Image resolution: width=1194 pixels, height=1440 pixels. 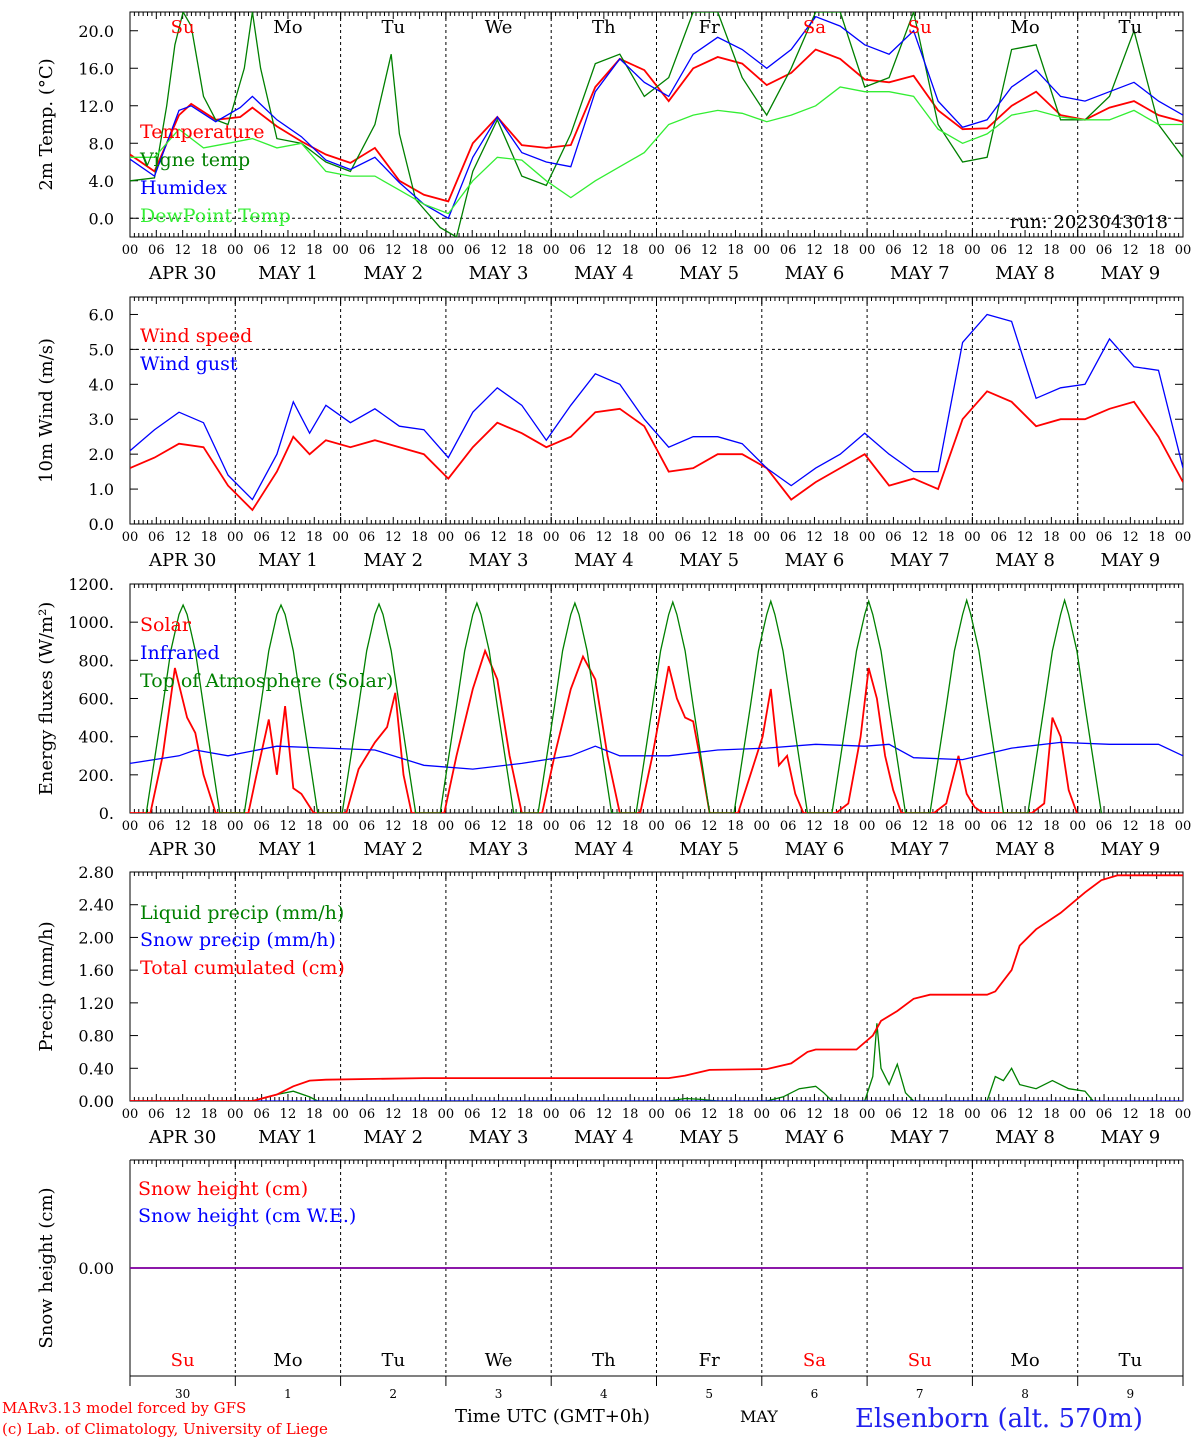 What do you see at coordinates (46, 699) in the screenshot?
I see `y-axis-label: Energy fluxes (W/m²)` at bounding box center [46, 699].